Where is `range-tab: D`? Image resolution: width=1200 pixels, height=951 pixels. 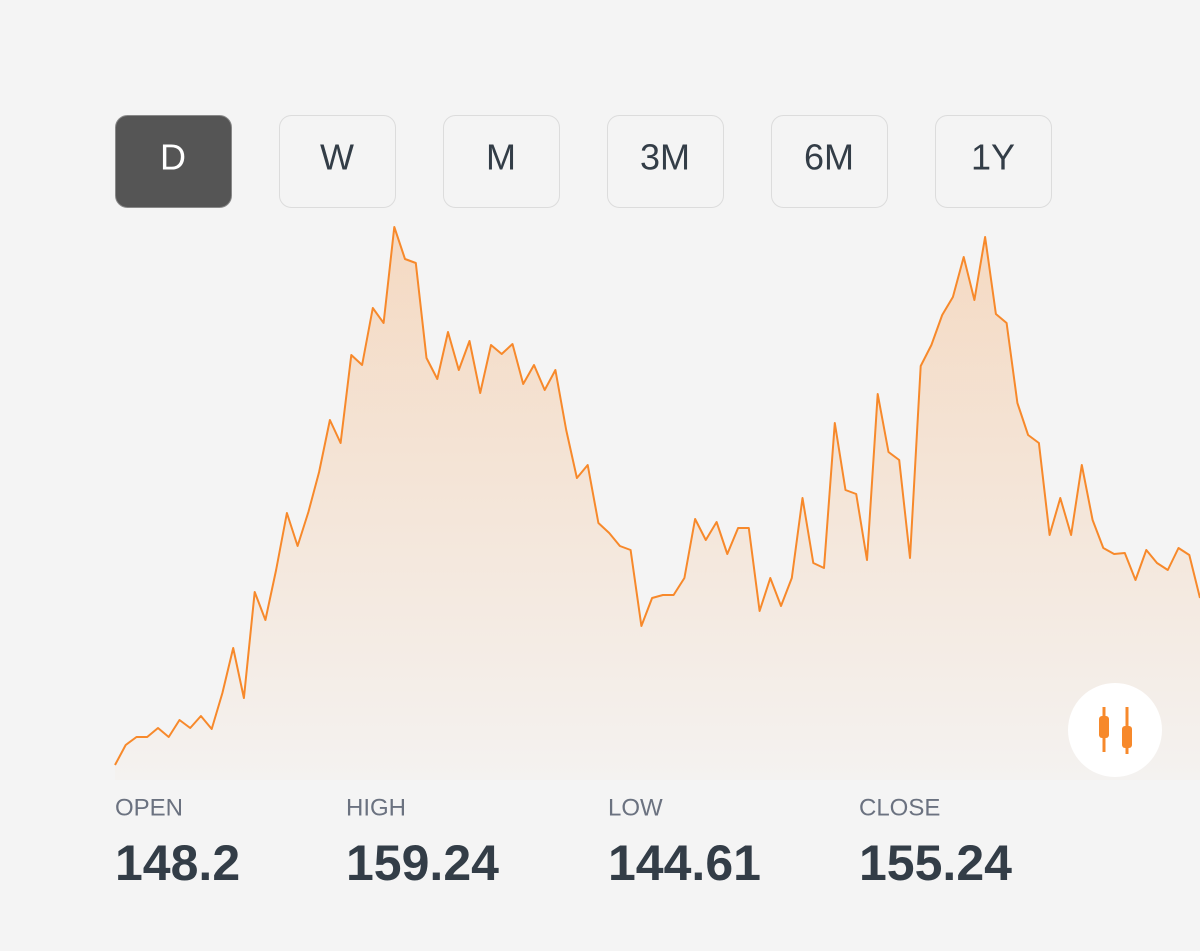 range-tab: D is located at coordinates (173, 161).